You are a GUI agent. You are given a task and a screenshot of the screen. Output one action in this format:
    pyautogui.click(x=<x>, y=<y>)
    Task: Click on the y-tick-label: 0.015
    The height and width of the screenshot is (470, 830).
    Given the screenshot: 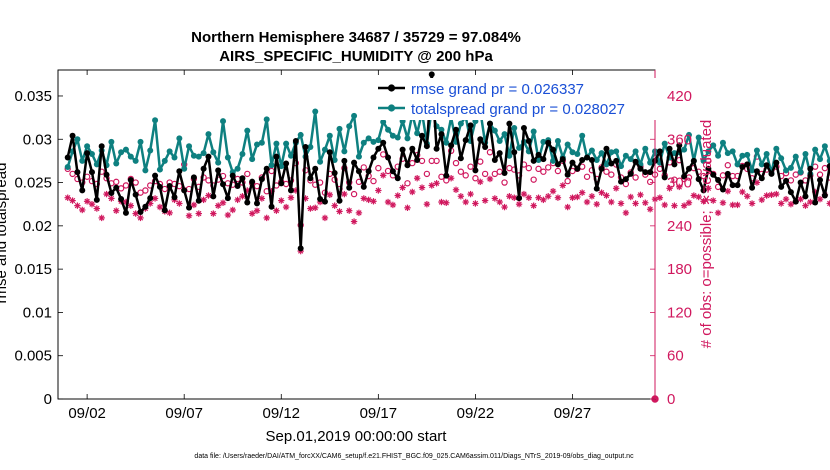 What is the action you would take?
    pyautogui.click(x=33, y=269)
    